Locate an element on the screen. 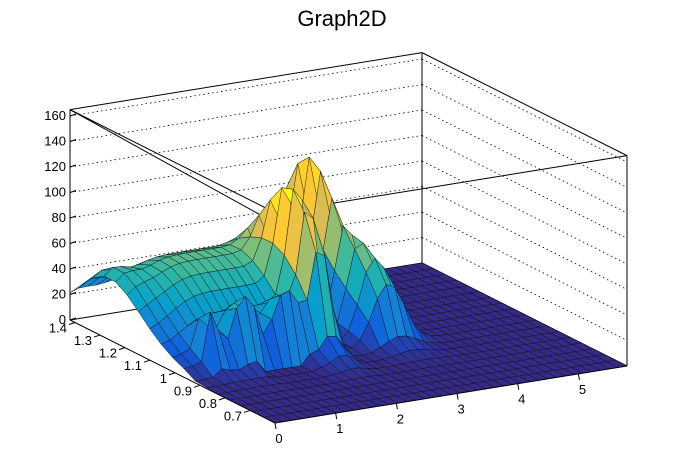 Image resolution: width=696 pixels, height=472 pixels. z-tick-label: 120 is located at coordinates (55, 166).